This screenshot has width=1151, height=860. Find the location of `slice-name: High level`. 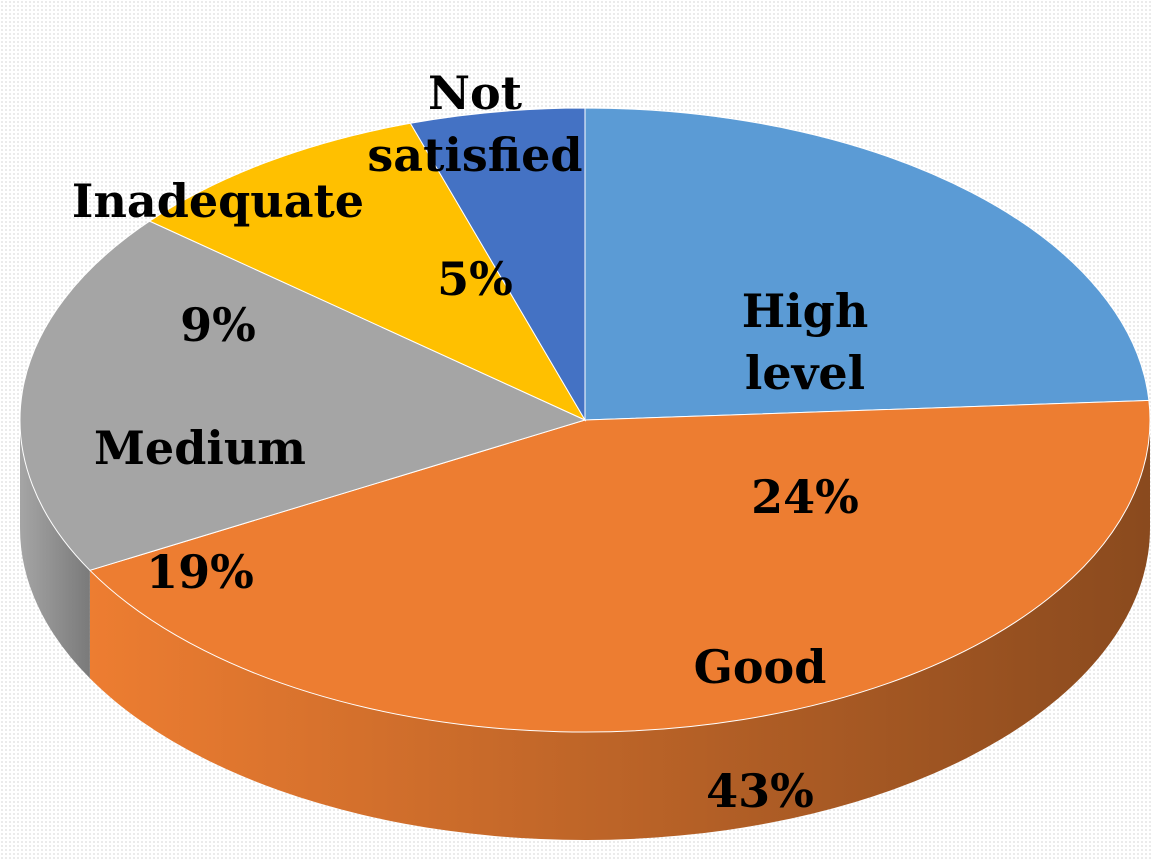

slice-name: High level is located at coordinates (805, 342).